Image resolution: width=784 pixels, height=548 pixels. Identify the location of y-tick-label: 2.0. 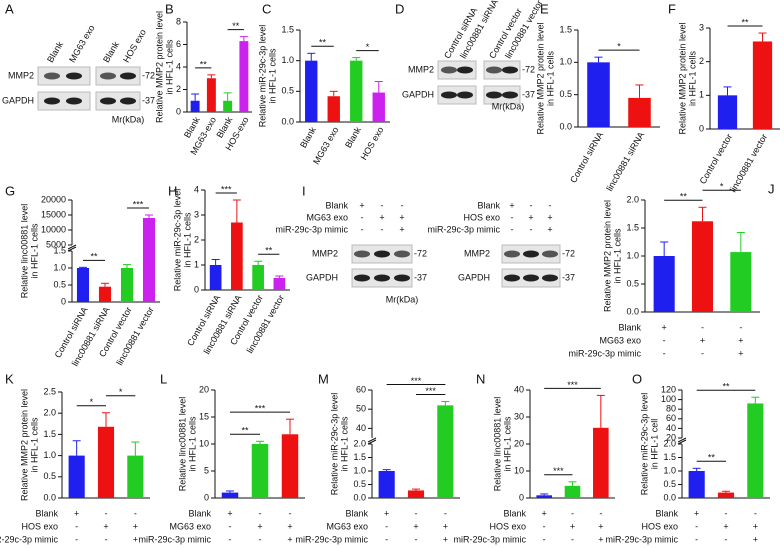
(669, 443).